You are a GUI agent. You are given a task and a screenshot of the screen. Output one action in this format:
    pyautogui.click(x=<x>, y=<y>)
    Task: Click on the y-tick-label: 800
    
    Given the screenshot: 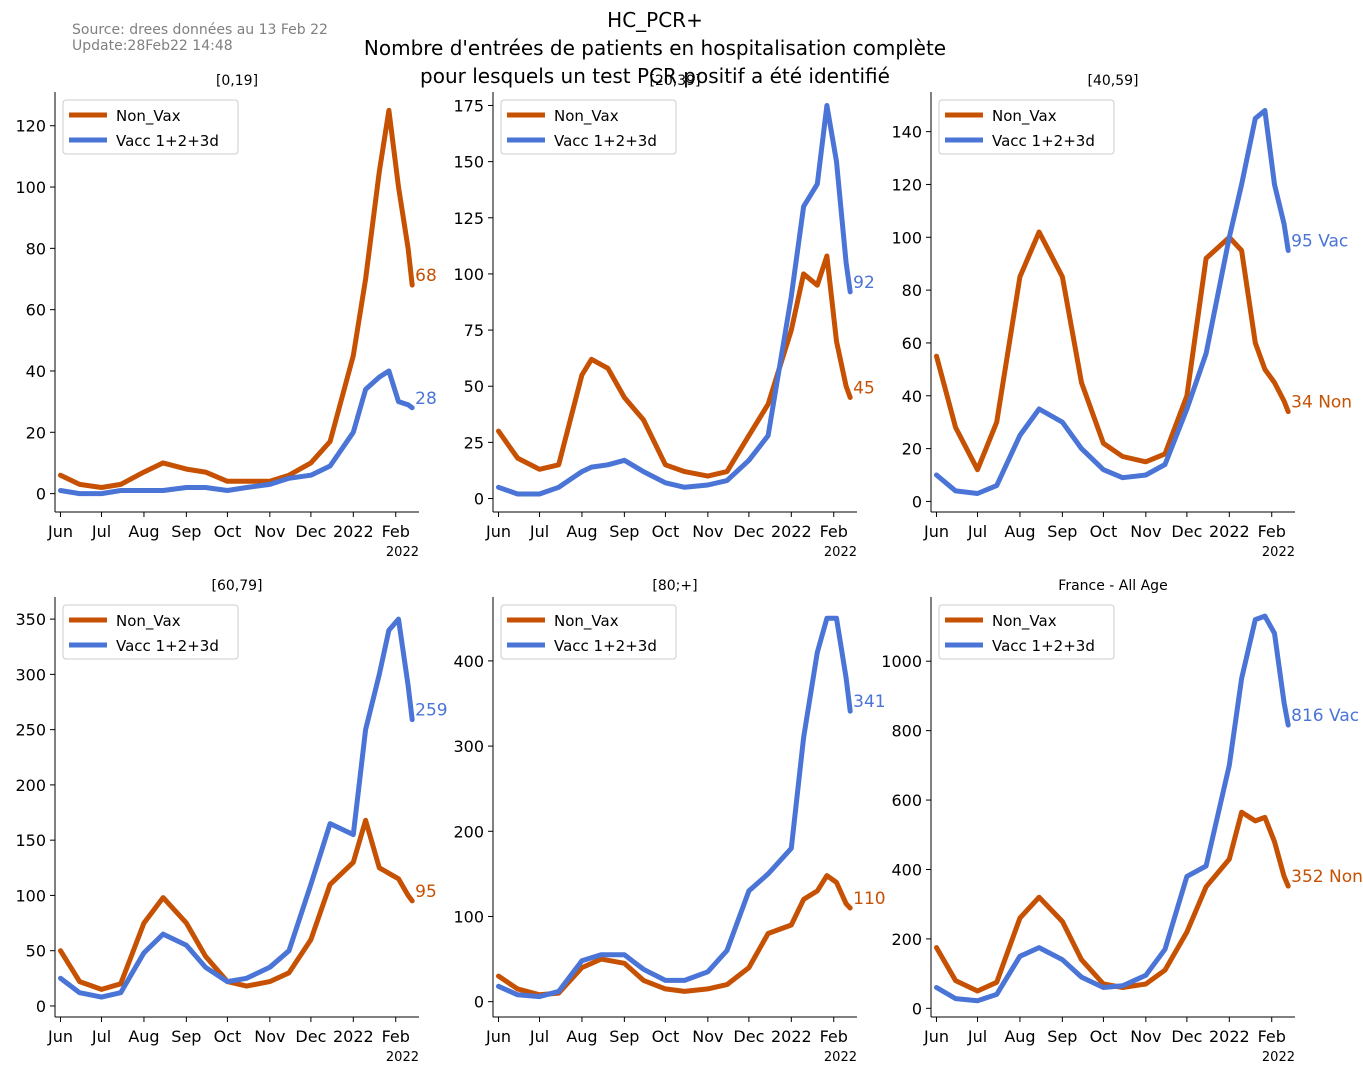 What is the action you would take?
    pyautogui.click(x=906, y=731)
    